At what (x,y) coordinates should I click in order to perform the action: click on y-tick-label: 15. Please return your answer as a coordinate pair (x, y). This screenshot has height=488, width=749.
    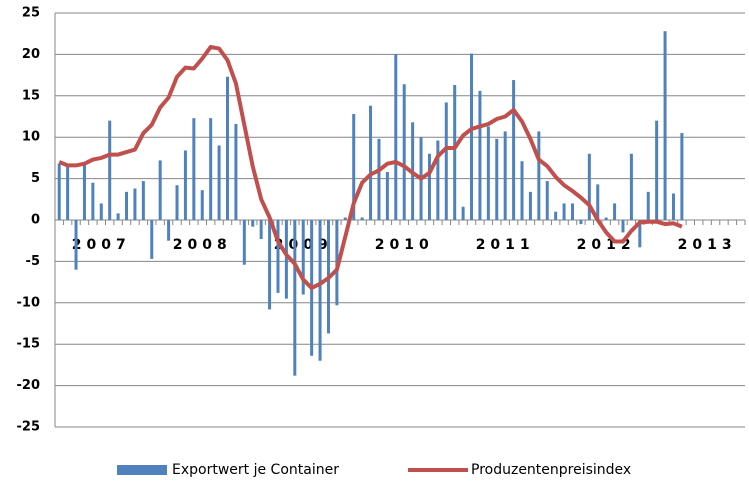
    Looking at the image, I should click on (31, 95).